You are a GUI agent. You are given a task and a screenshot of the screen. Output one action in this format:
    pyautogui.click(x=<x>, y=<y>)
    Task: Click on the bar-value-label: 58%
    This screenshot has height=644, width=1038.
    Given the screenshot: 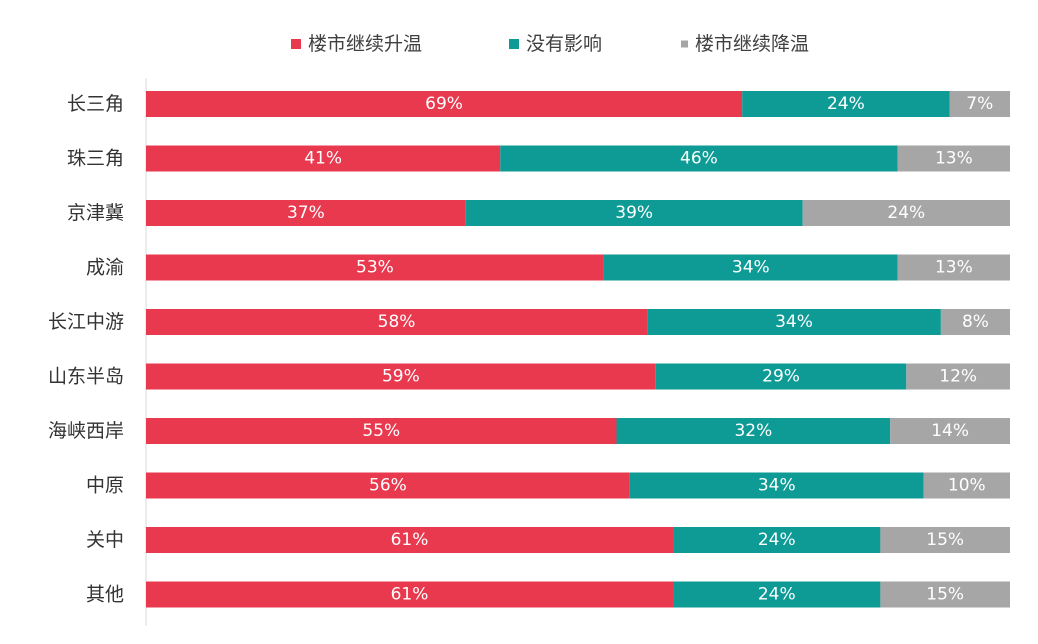 What is the action you would take?
    pyautogui.click(x=397, y=322)
    